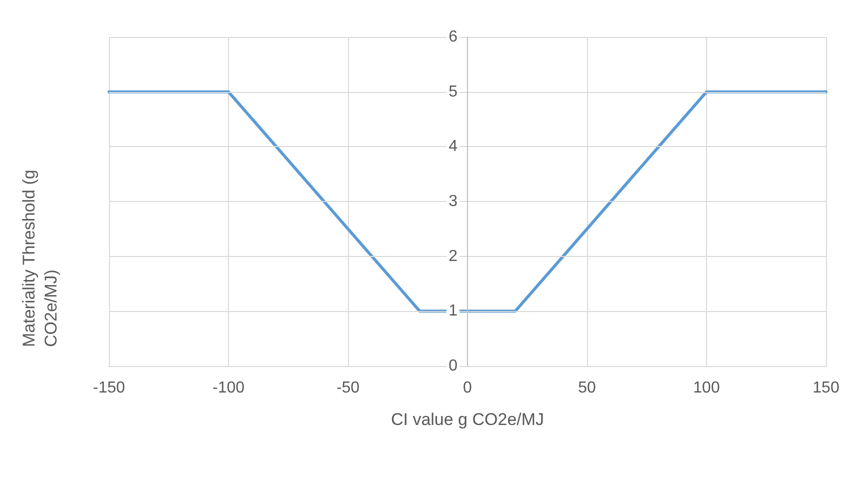  I want to click on y-tick-label: 3, so click(453, 201).